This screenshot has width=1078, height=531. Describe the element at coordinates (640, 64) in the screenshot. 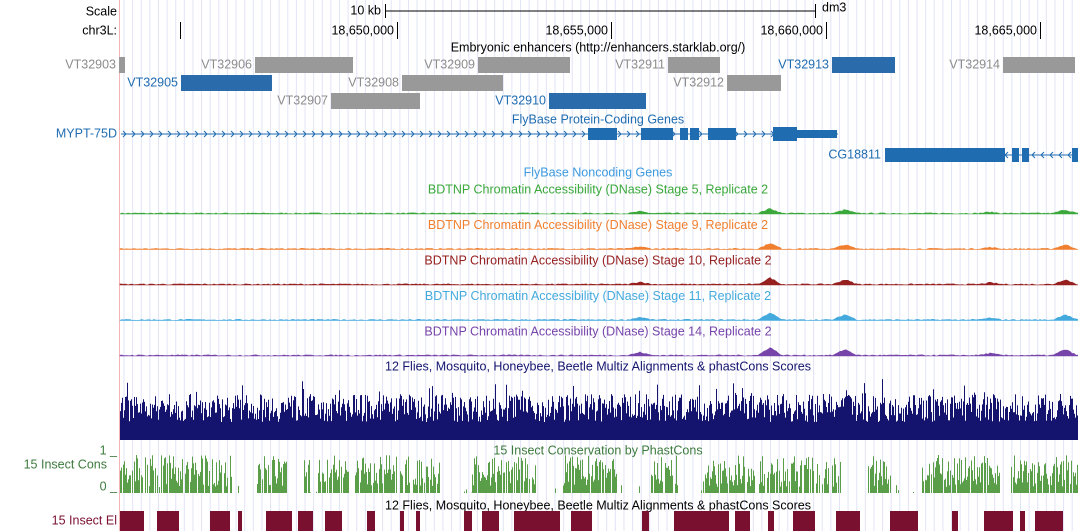

I see `enhancer-label: VT32911` at that location.